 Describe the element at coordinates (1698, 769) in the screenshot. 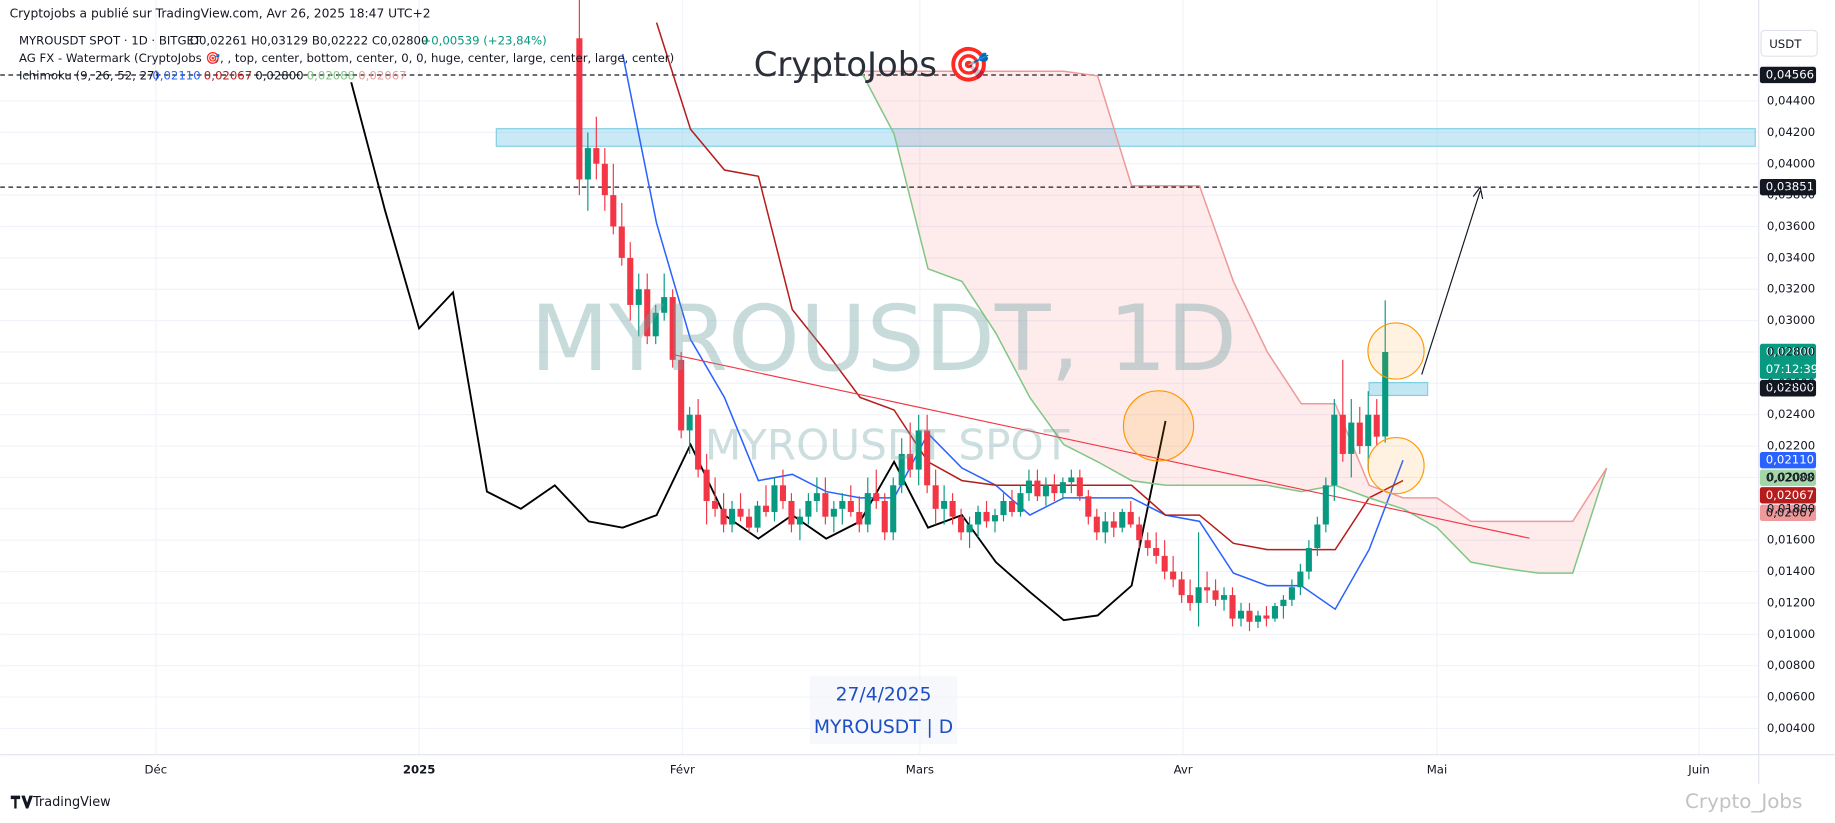

I see `x-tick-label: Juin` at that location.